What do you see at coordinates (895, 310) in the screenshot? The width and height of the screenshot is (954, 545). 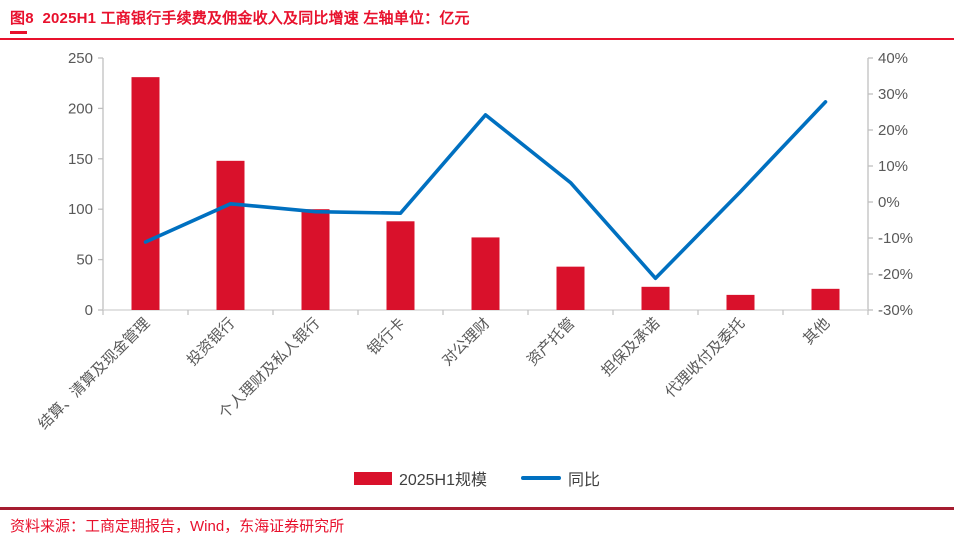 I see `right-axis-tick-label: -30%` at bounding box center [895, 310].